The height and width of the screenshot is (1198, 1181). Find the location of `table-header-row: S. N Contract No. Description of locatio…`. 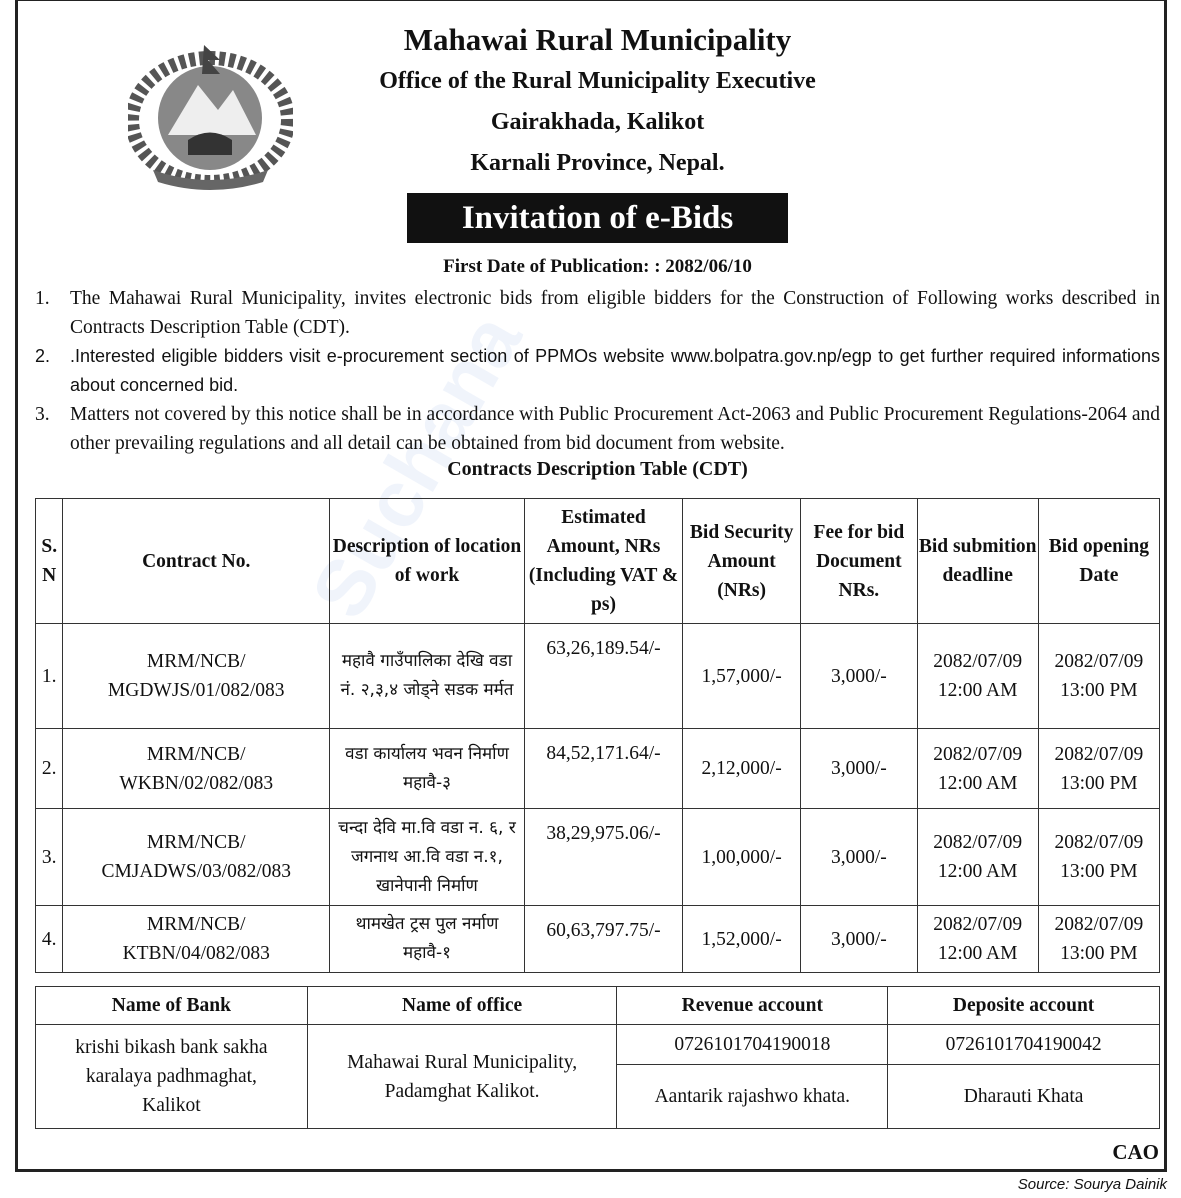

table-header-row: S. N Contract No. Description of locatio… is located at coordinates (597, 561).